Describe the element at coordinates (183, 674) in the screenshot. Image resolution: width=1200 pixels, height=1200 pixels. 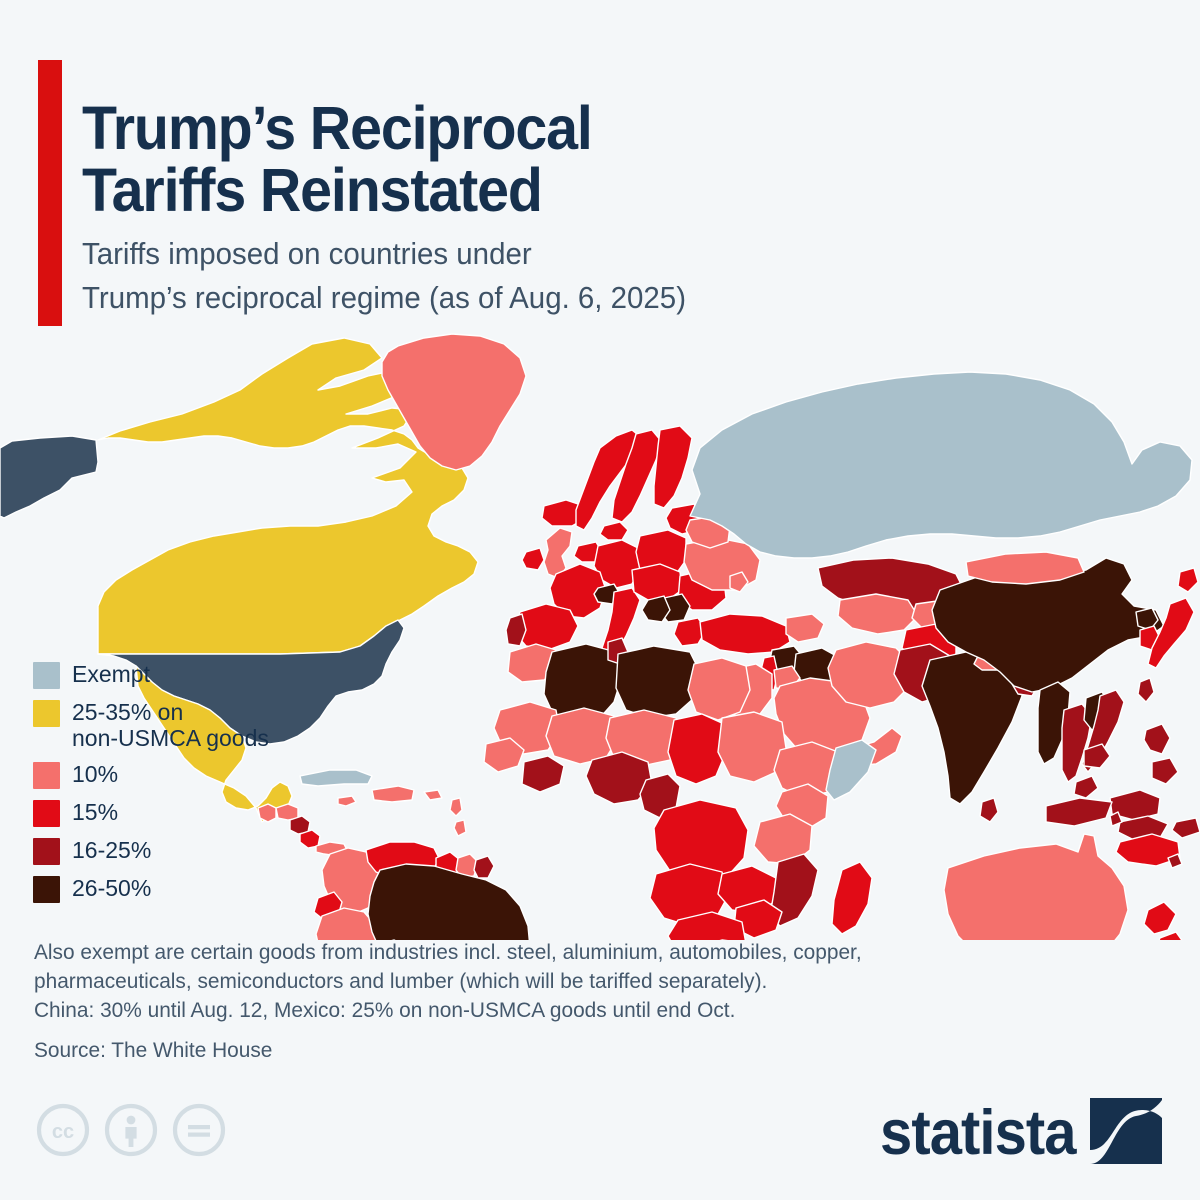
I see `legend-item-exempt: Exempt` at that location.